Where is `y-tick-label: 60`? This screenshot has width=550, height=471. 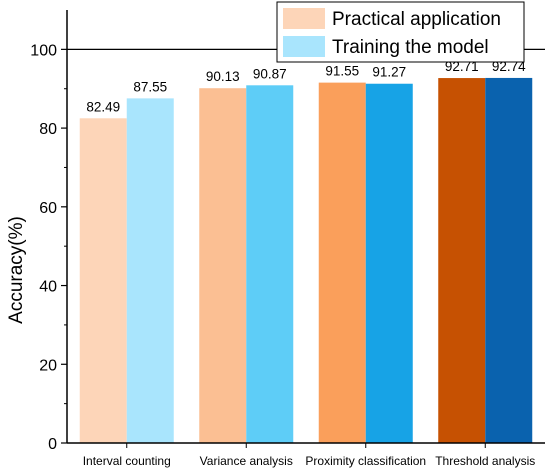
y-tick-label: 60 is located at coordinates (48, 208).